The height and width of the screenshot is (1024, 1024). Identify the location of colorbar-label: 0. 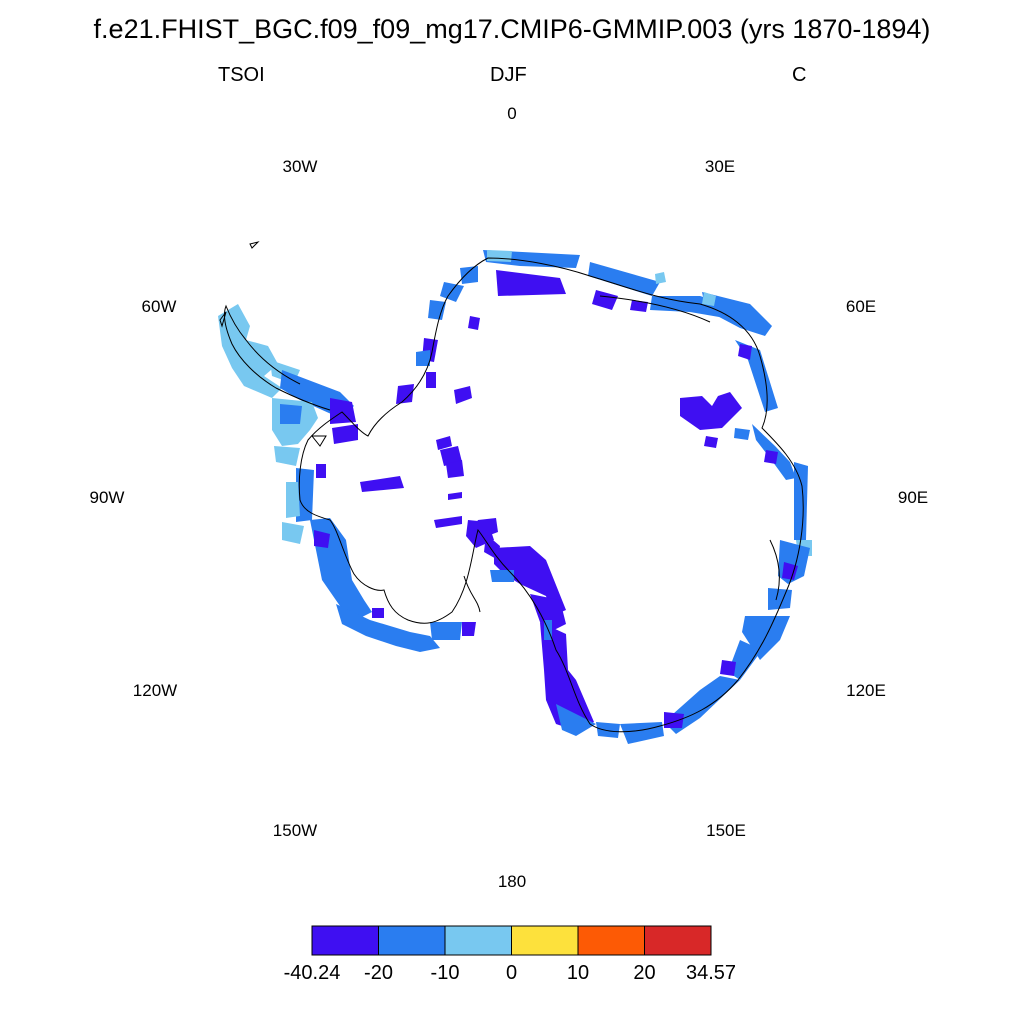
(511, 973).